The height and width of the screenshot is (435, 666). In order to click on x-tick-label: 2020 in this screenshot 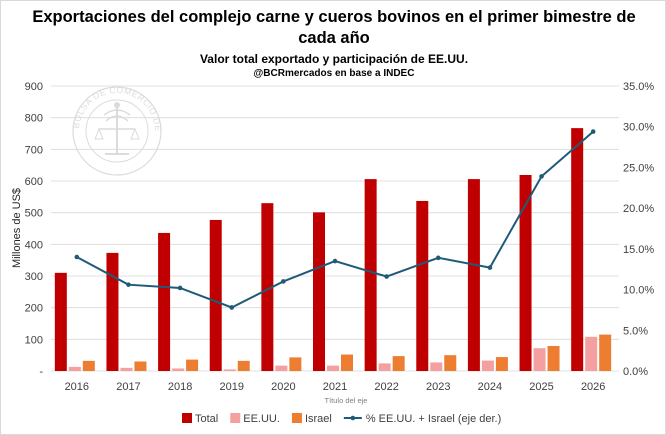, I will do `click(283, 387)`.